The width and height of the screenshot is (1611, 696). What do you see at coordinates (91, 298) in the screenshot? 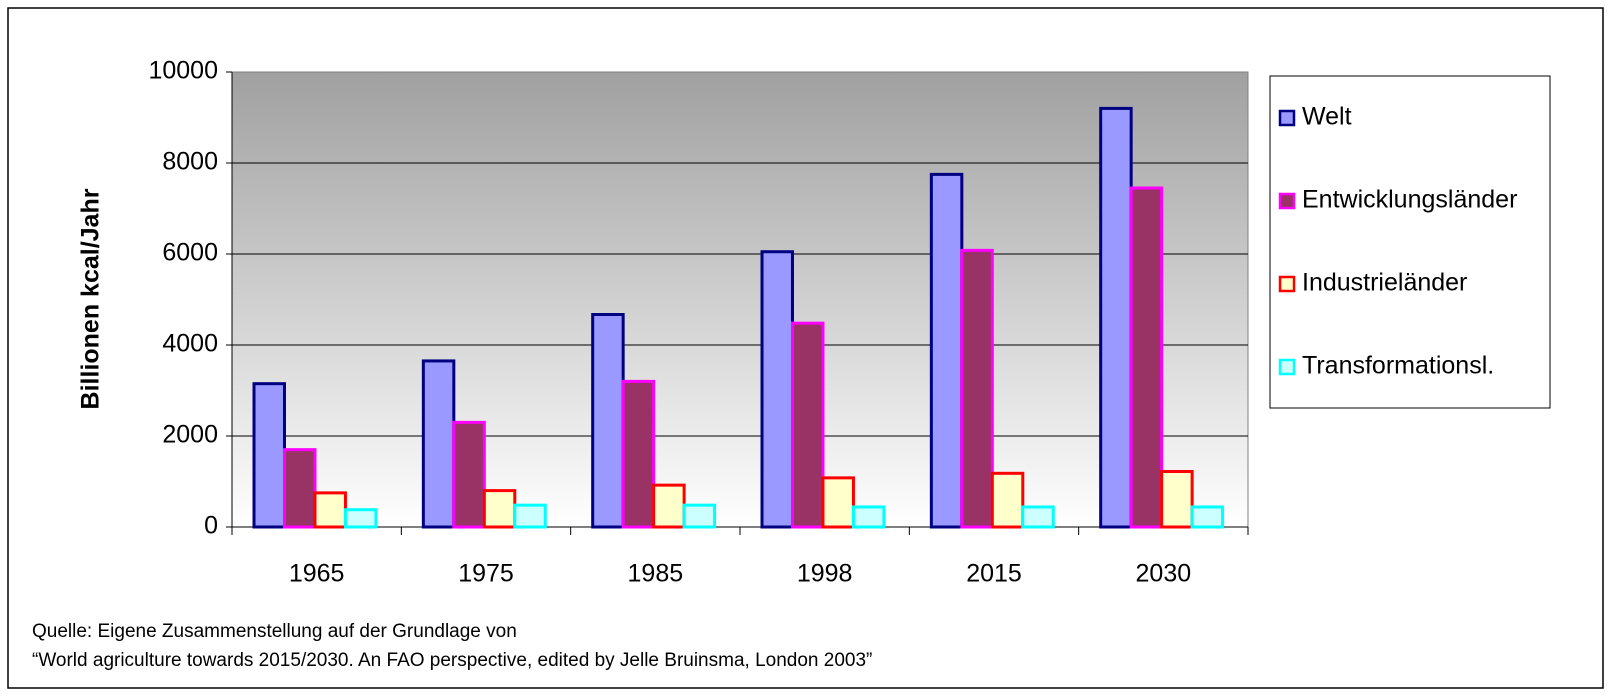
I see `y-axis-label: Billionen kcal/Jahr` at bounding box center [91, 298].